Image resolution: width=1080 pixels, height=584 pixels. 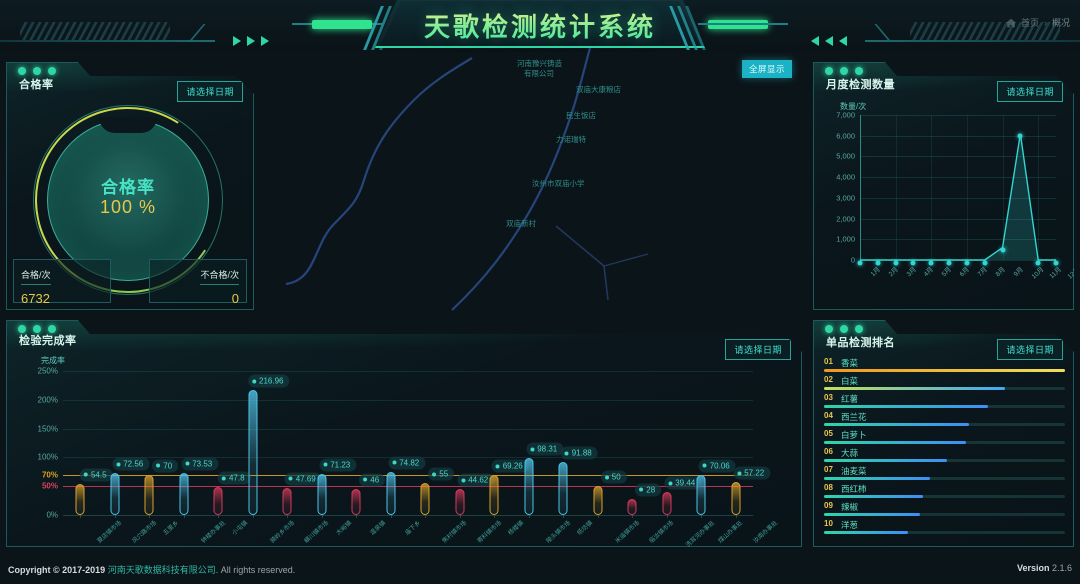 I want to click on x-axis-tick-label: 小屯镇, so click(x=240, y=528).